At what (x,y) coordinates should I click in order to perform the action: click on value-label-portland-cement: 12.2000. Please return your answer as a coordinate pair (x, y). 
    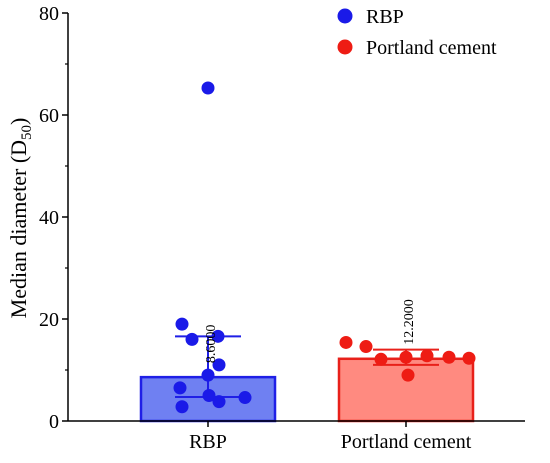
    Looking at the image, I should click on (409, 322).